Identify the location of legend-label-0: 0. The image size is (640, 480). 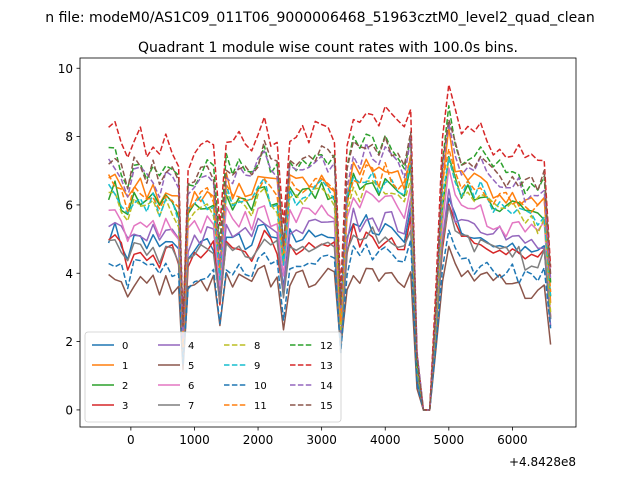
(125, 346).